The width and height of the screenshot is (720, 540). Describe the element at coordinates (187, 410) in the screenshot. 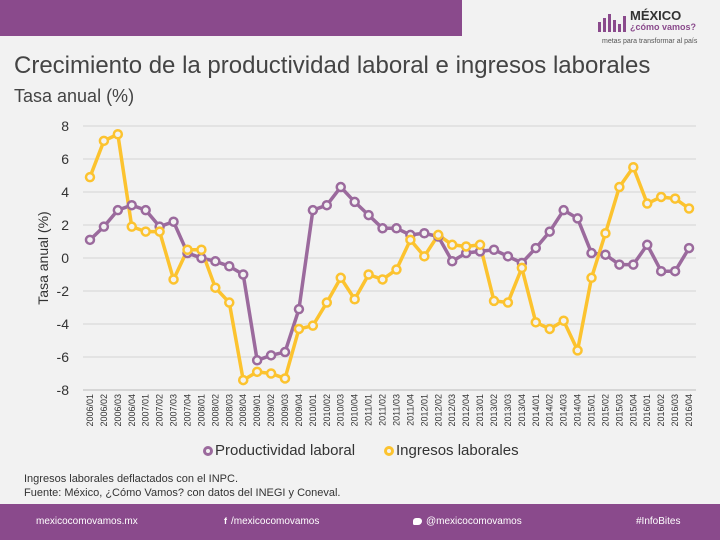

I see `x-tick-label: 2007/04` at that location.